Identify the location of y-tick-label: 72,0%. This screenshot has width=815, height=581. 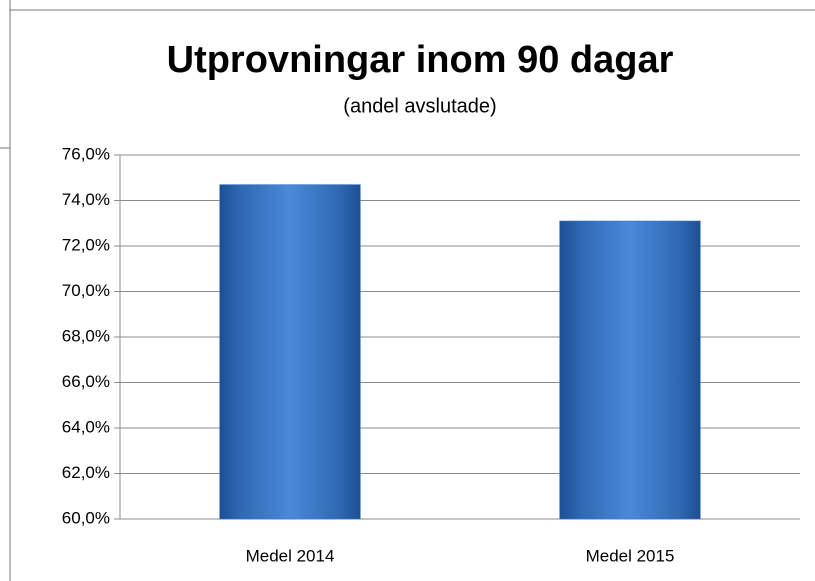
(86, 244).